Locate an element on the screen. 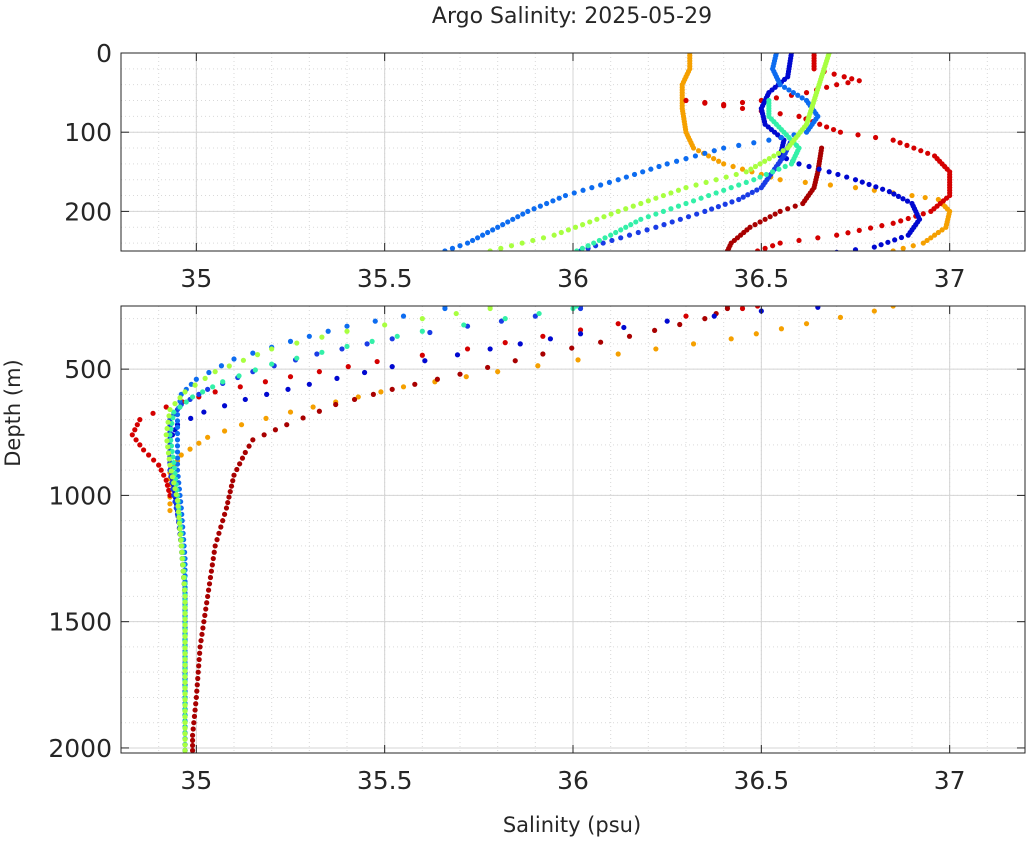 This screenshot has width=1029, height=841. y-tick-label: 500 is located at coordinates (88, 369).